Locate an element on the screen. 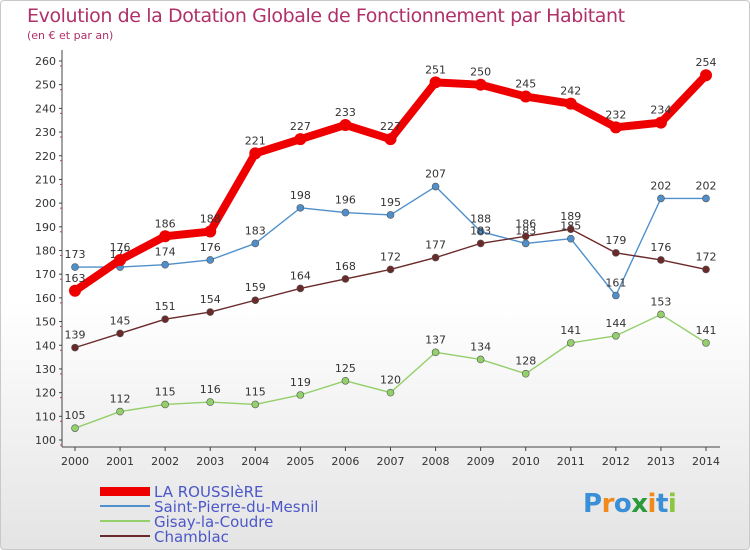 This screenshot has width=750, height=550. data-label: 251 is located at coordinates (435, 69).